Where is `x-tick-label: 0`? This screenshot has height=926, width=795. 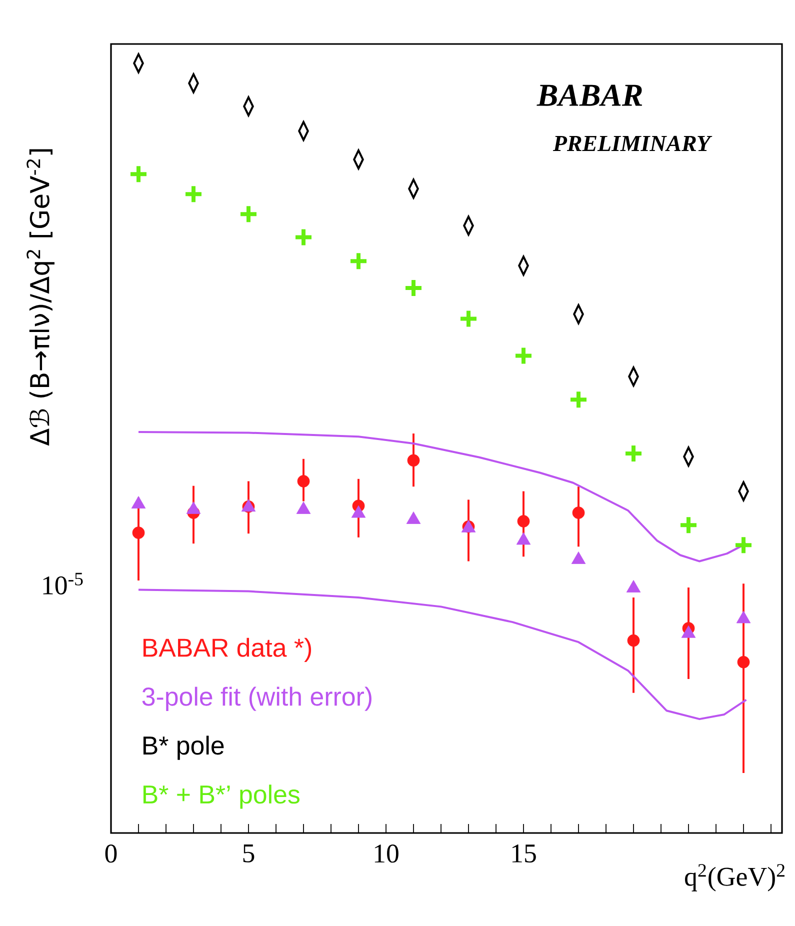
x-tick-label: 0 is located at coordinates (111, 853).